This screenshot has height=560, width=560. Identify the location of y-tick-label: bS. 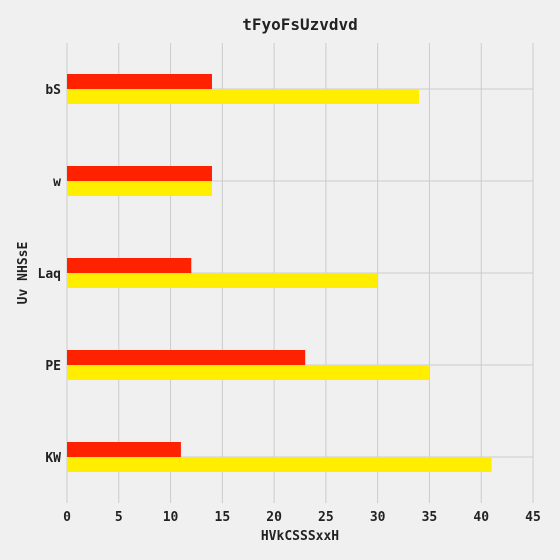
(53, 90).